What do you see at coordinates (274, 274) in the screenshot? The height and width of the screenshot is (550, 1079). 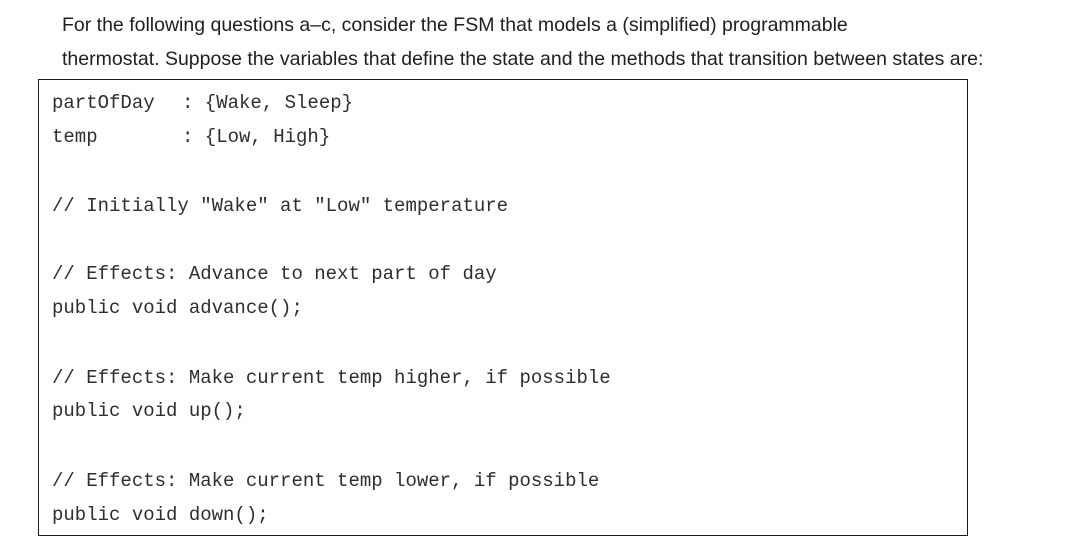 I see `comment-advance: // Effects: Advance to next part of day` at bounding box center [274, 274].